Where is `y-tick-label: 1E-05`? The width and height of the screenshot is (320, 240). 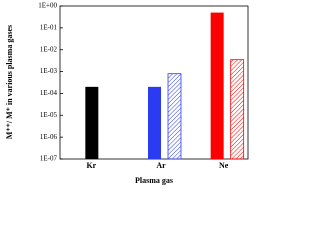
y-tick-label: 1E-05 is located at coordinates (49, 115).